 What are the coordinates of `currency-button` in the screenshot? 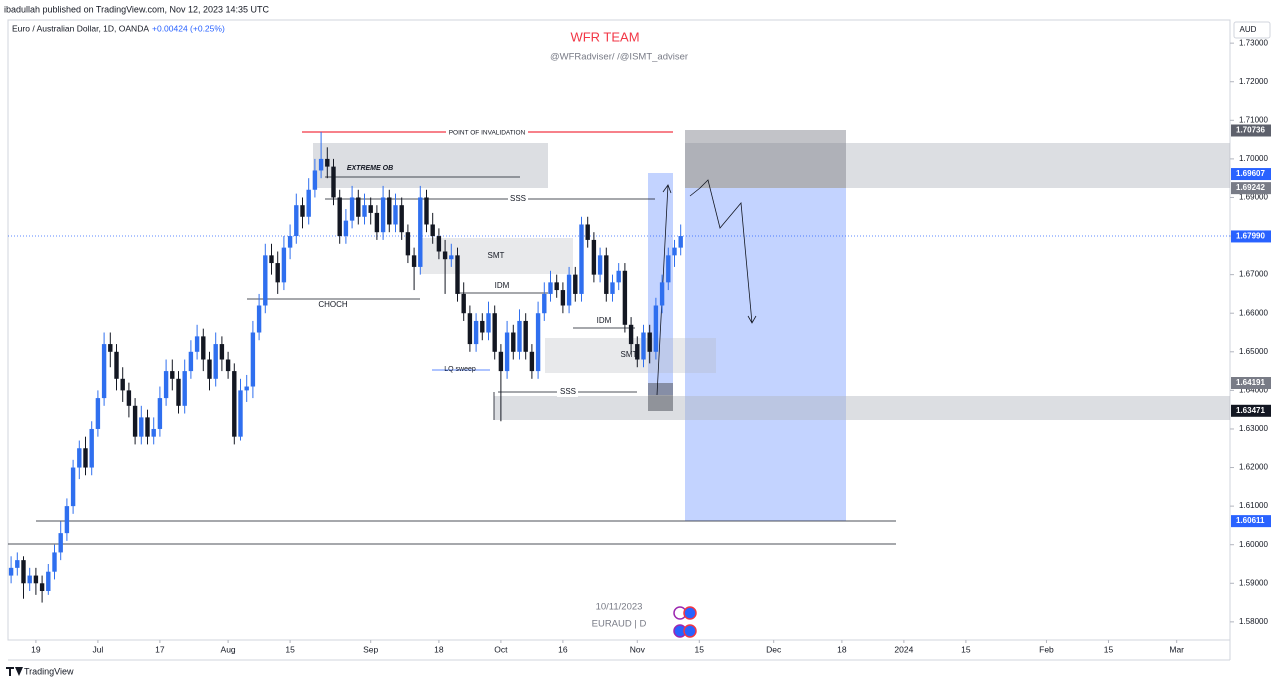 It's located at (1252, 30).